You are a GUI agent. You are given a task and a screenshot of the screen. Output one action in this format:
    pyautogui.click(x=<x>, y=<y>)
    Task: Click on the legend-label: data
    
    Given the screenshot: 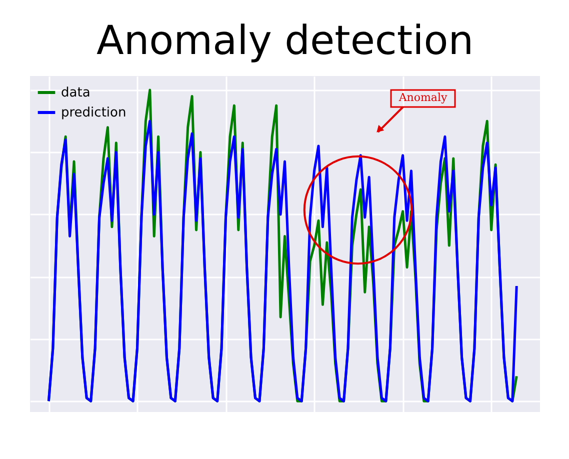 What is the action you would take?
    pyautogui.click(x=75, y=93)
    